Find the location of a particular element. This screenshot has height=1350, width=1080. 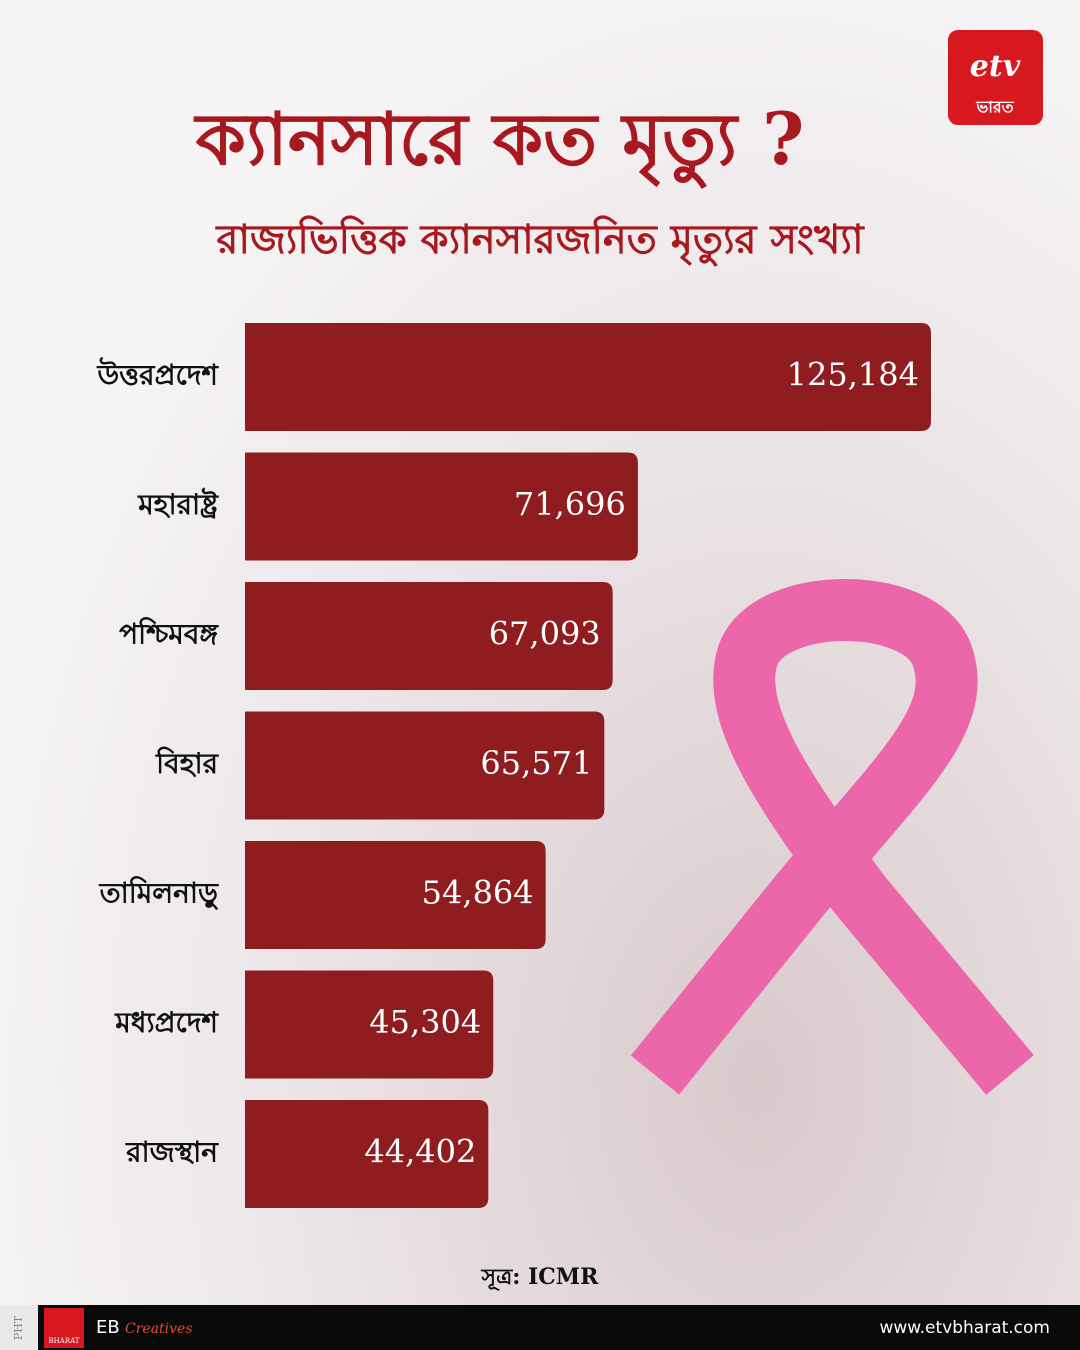

chart-subtitle: রাজ্যভিত্তিক ক্যানসারজনিত মৃত্যুর সংখ্যা is located at coordinates (539, 241).